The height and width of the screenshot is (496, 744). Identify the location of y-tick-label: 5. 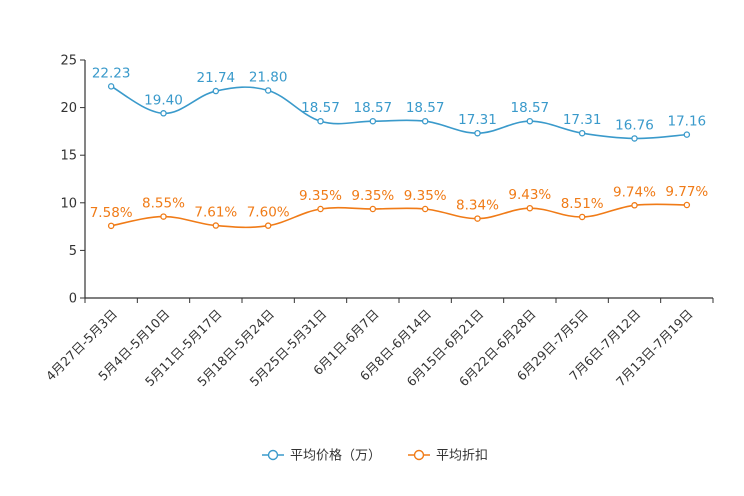
(73, 251).